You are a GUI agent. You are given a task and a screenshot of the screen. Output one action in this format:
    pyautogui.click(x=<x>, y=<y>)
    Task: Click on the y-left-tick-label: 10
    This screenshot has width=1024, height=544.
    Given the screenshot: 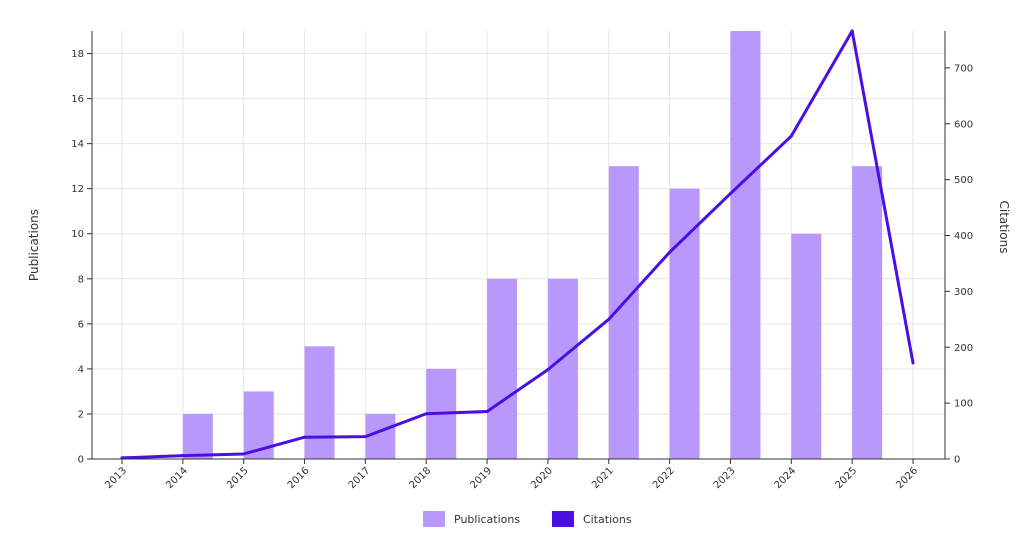 What is the action you would take?
    pyautogui.click(x=77, y=234)
    